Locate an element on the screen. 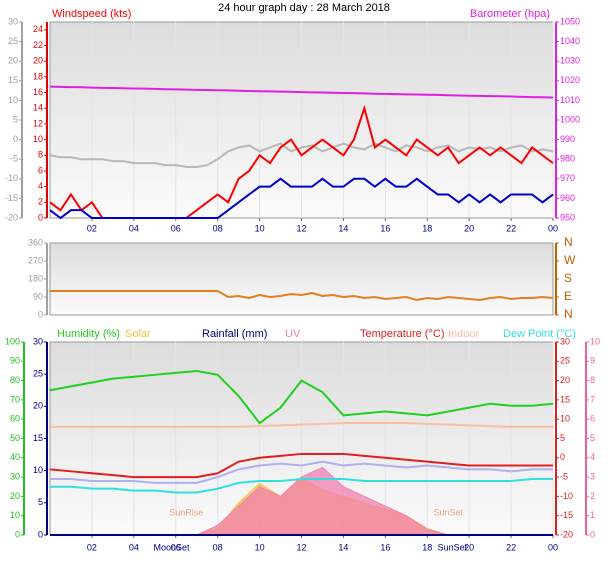  y-tick-label: 1020 is located at coordinates (570, 80).